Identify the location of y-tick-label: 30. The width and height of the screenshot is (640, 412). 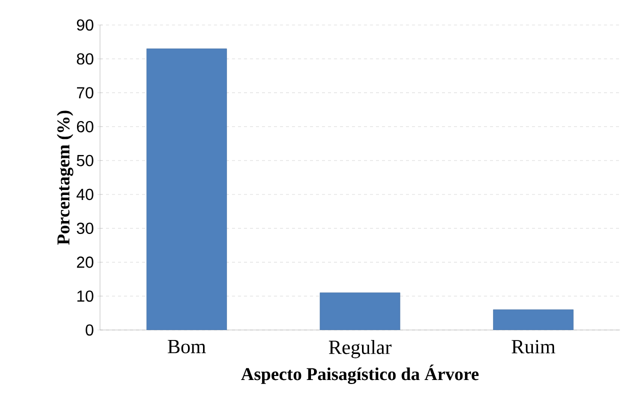
(85, 228).